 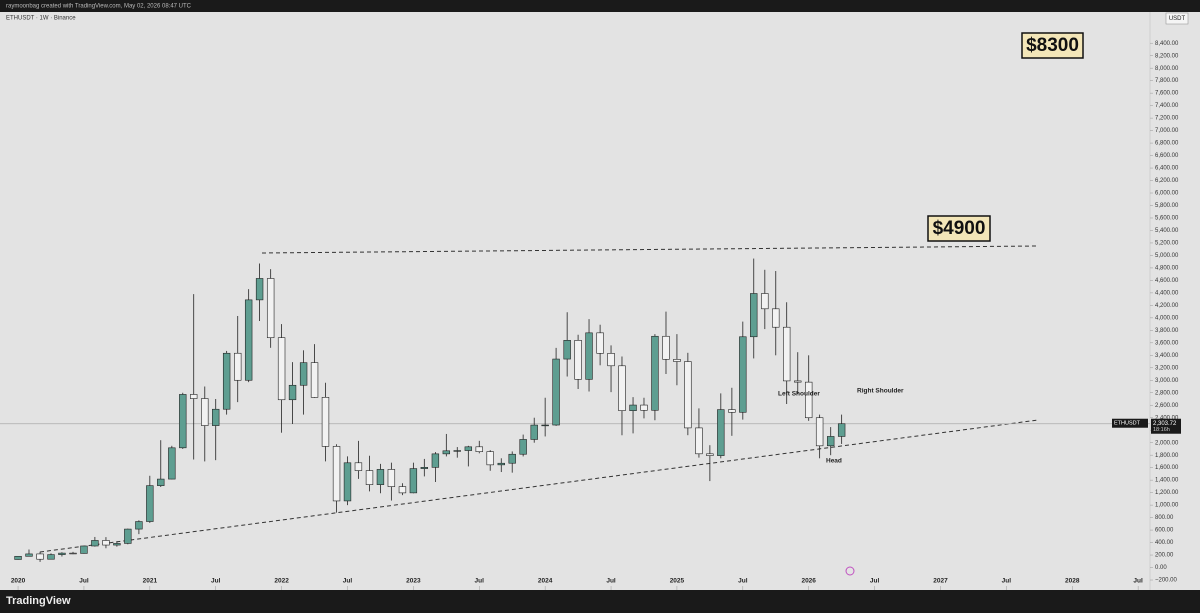 What do you see at coordinates (1167, 493) in the screenshot?
I see `y-tick-label: 1,200.00` at bounding box center [1167, 493].